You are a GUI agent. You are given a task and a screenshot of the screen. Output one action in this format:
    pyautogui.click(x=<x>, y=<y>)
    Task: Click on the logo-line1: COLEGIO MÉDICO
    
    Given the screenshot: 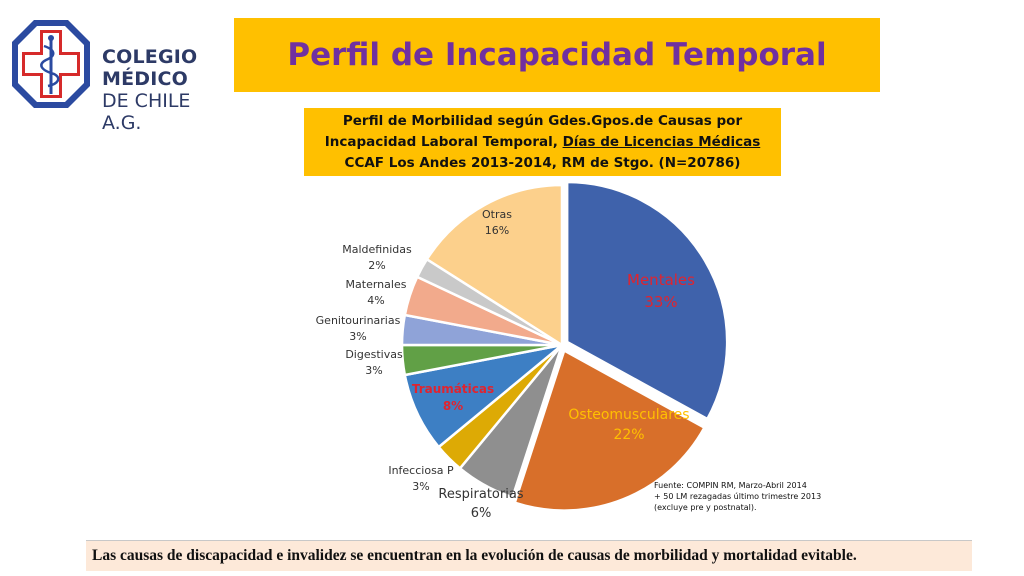 What is the action you would take?
    pyautogui.click(x=150, y=68)
    